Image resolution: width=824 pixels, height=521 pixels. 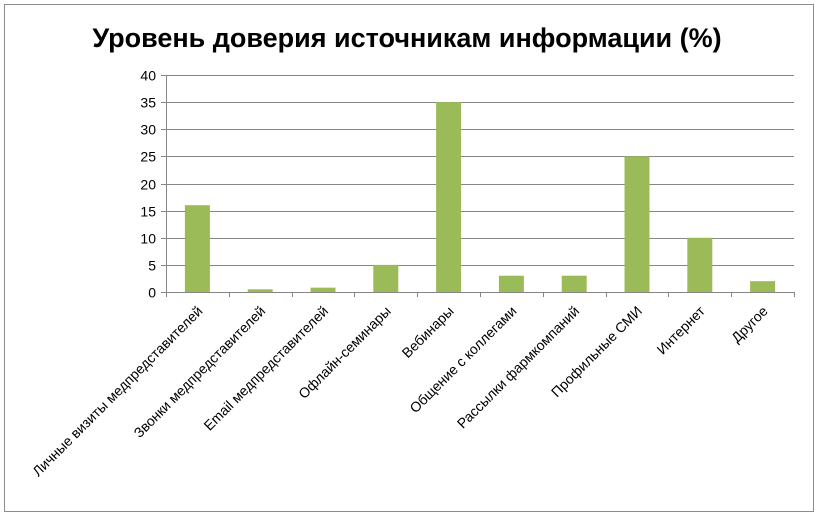 I want to click on x-tick-label: Звонки медпредставителей, so click(x=199, y=372).